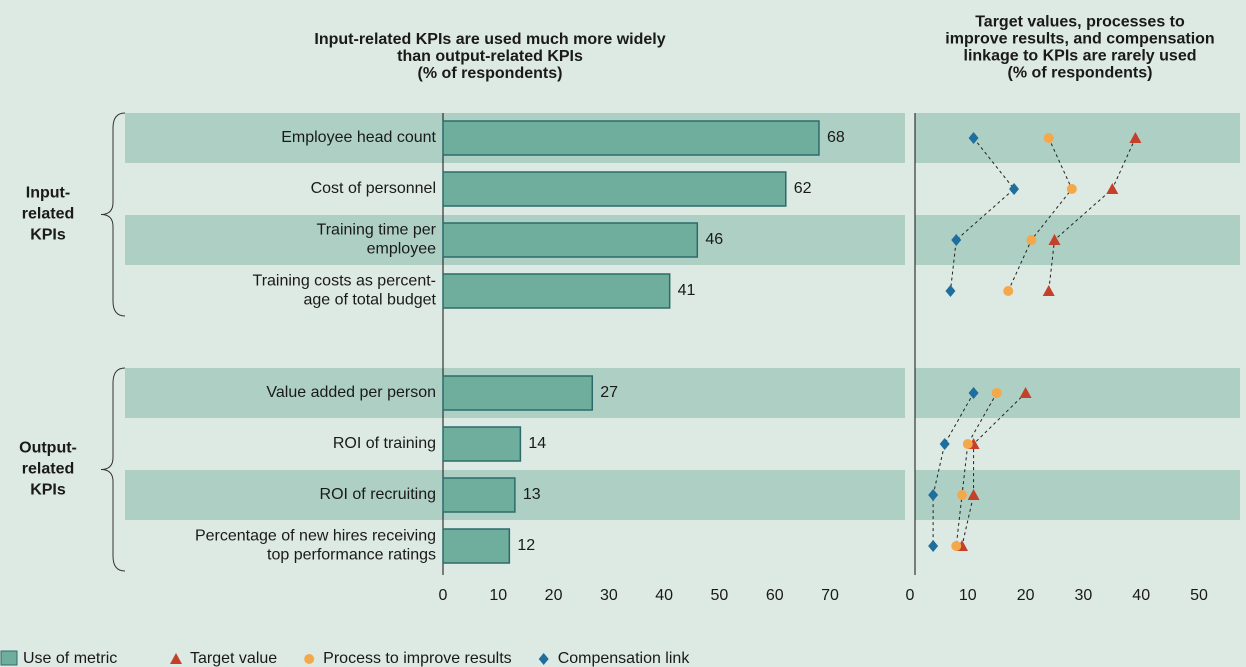  I want to click on value-label: 46, so click(714, 239).